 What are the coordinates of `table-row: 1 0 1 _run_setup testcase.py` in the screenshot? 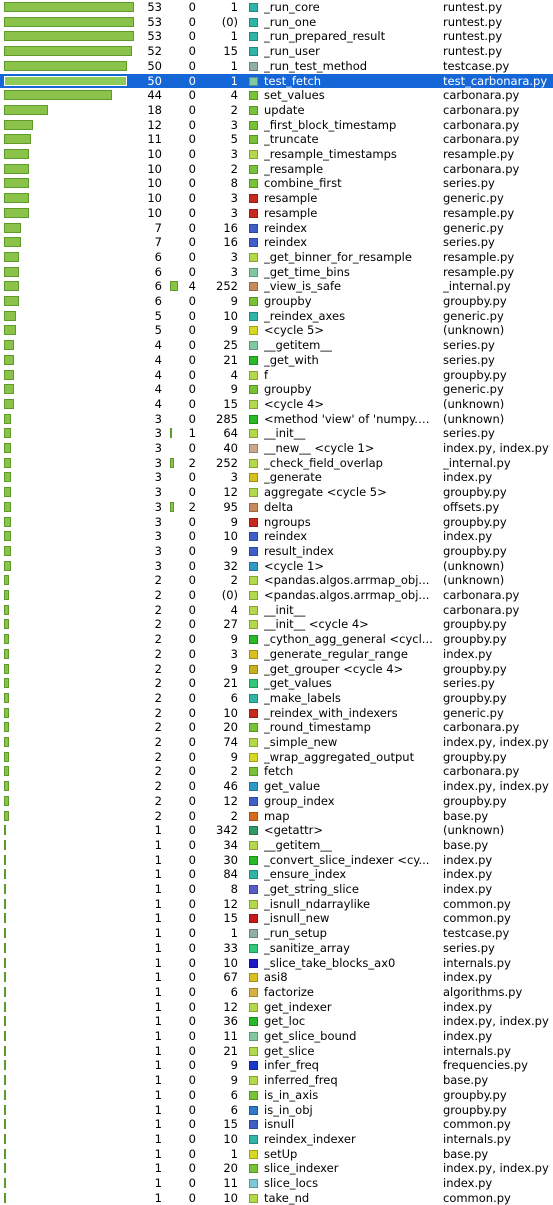 It's located at (276, 933).